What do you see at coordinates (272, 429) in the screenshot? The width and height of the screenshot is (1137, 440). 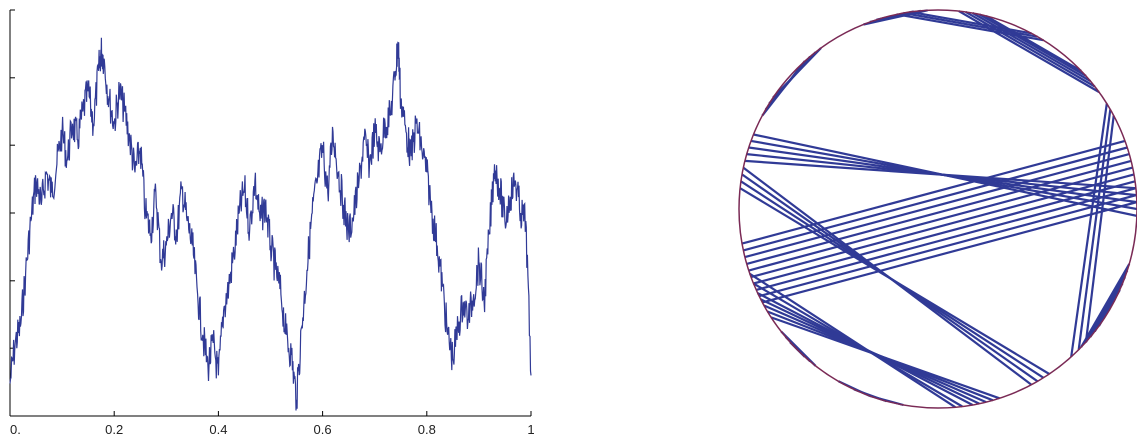 I see `x-tick-labels: 0. 0.2 0.4 0.6 0.8 1` at bounding box center [272, 429].